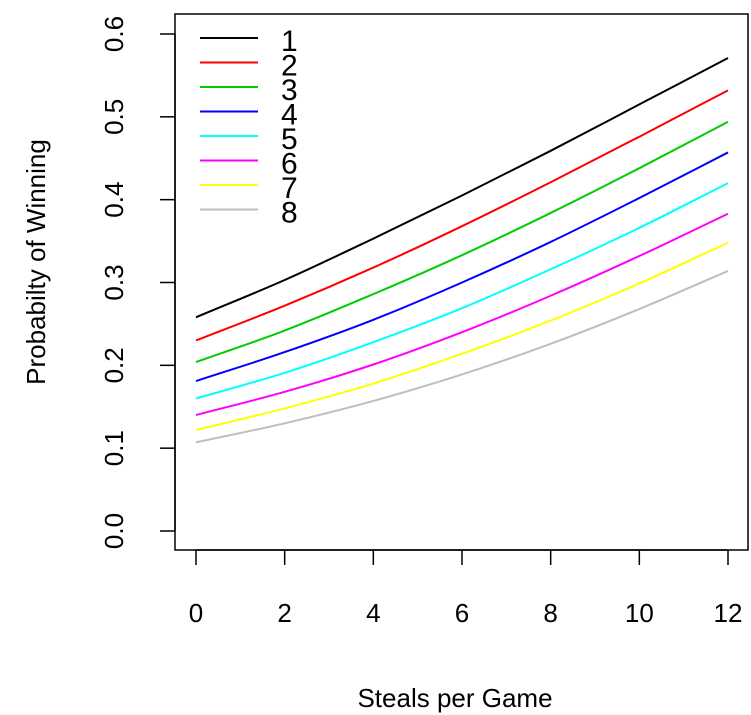 This screenshot has width=751, height=715. I want to click on legend-label-1: 1, so click(289, 41).